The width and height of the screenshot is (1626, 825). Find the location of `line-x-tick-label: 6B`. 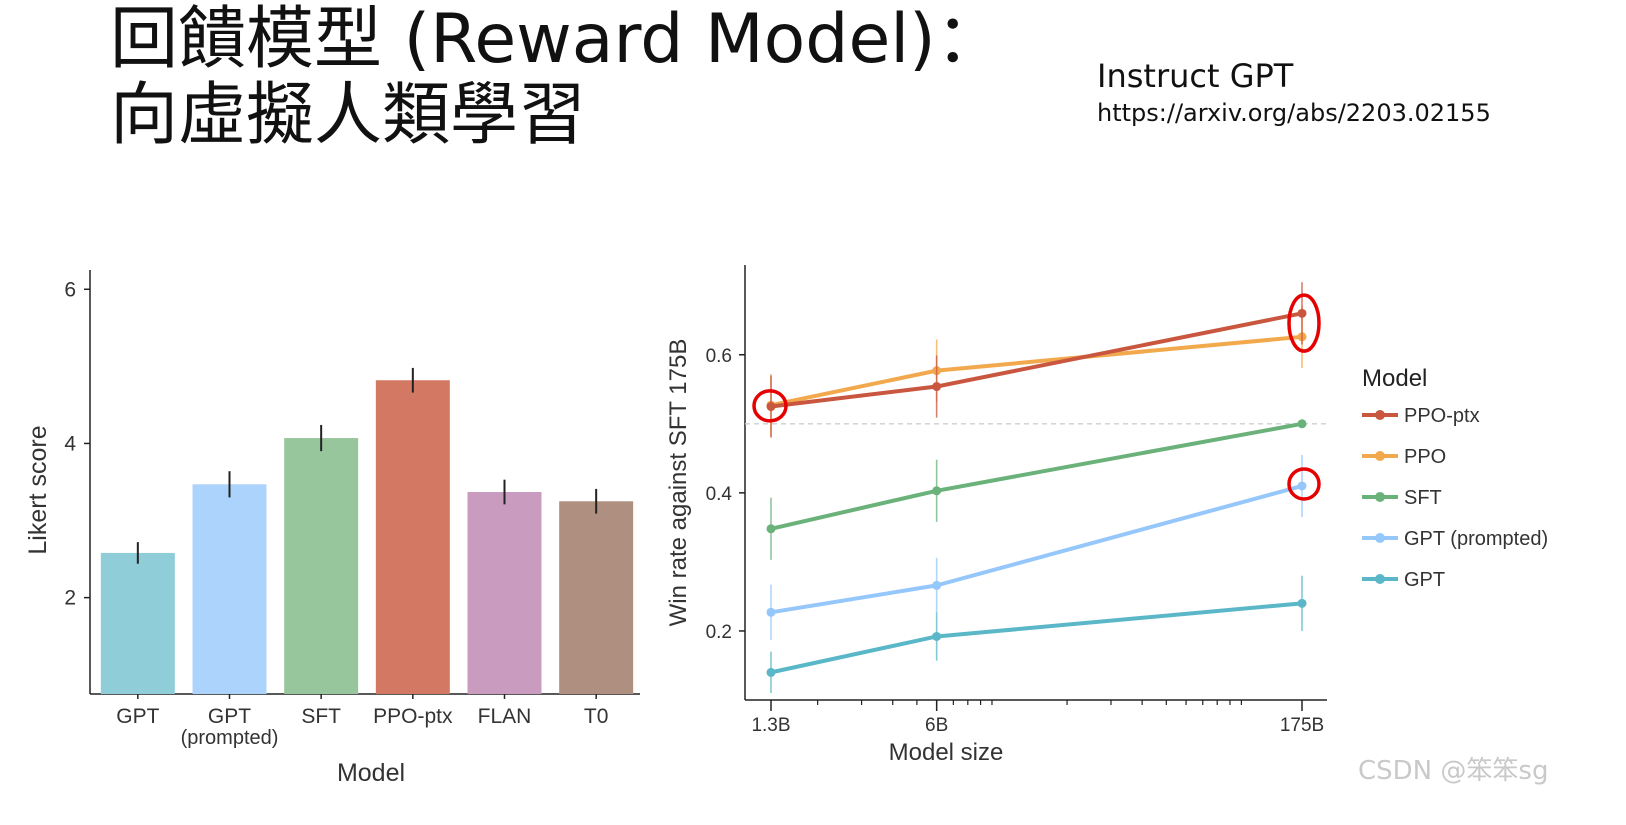

line-x-tick-label: 6B is located at coordinates (936, 725).